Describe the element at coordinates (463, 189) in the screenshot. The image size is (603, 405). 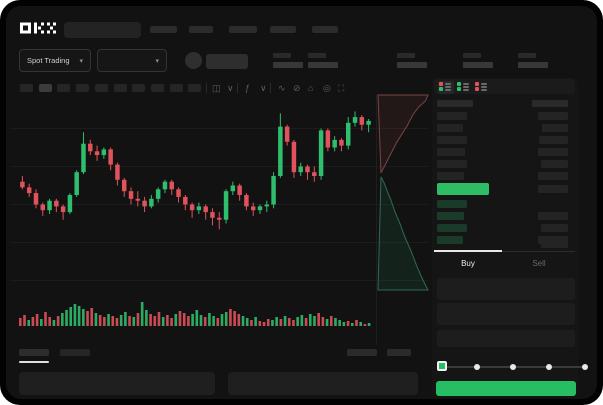
I see `last-price-highlight` at that location.